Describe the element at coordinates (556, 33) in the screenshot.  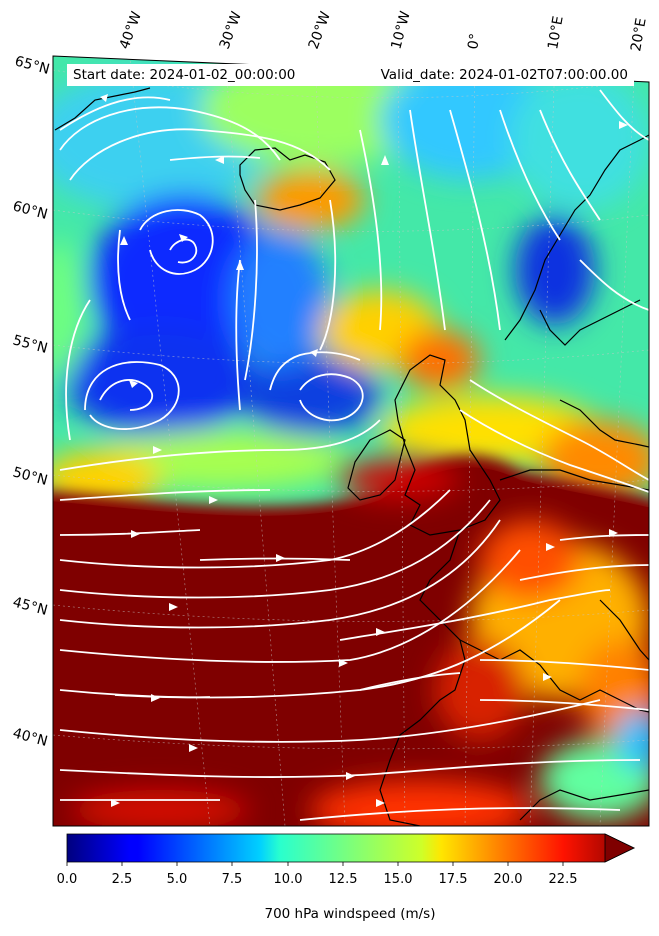
I see `lon-label: 10°E` at that location.